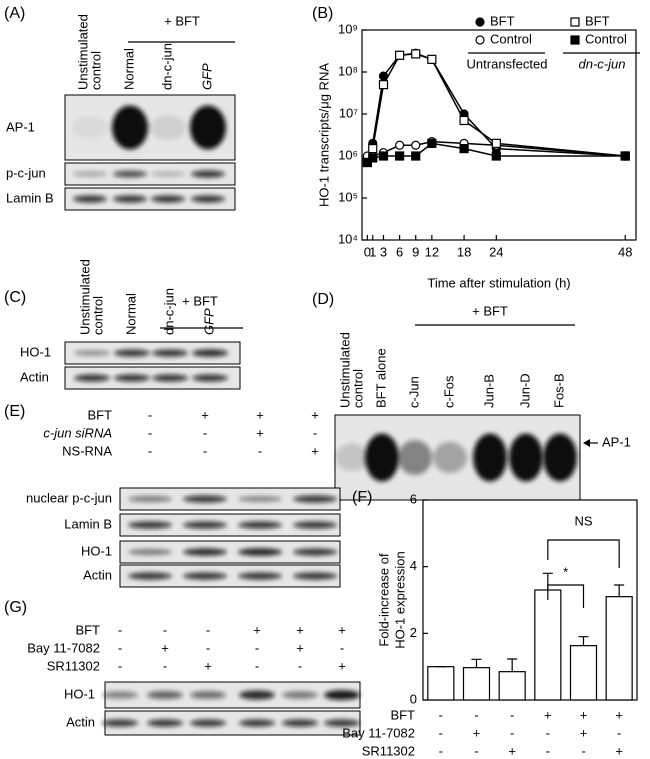 The height and width of the screenshot is (759, 650). I want to click on panel-label: (A), so click(14, 13).